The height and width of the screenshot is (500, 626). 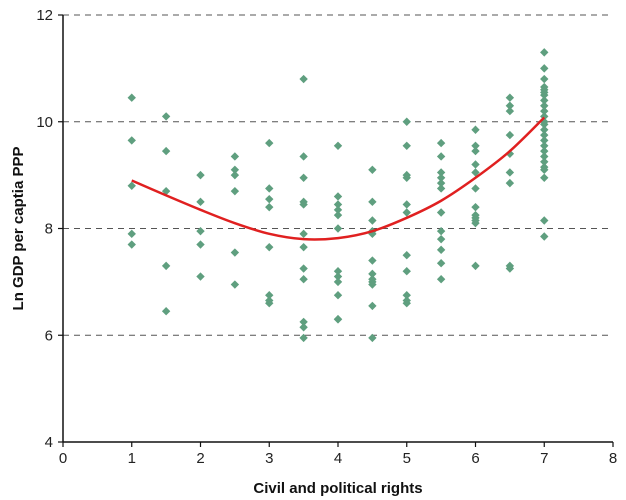 I want to click on x-tick-label-6: 6, so click(x=475, y=458).